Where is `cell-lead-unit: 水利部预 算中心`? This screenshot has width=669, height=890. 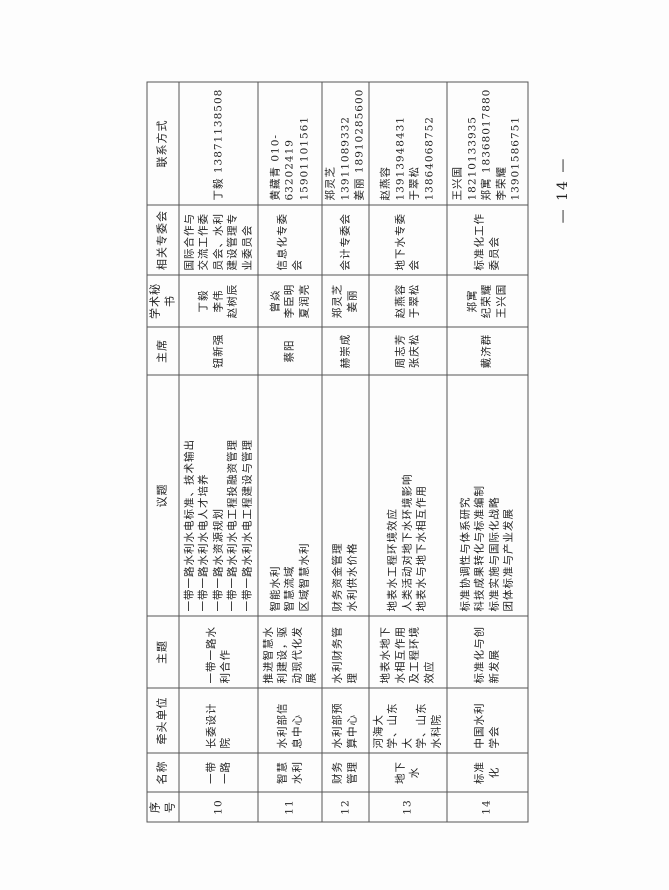 cell-lead-unit: 水利部预 算中心 is located at coordinates (344, 720).